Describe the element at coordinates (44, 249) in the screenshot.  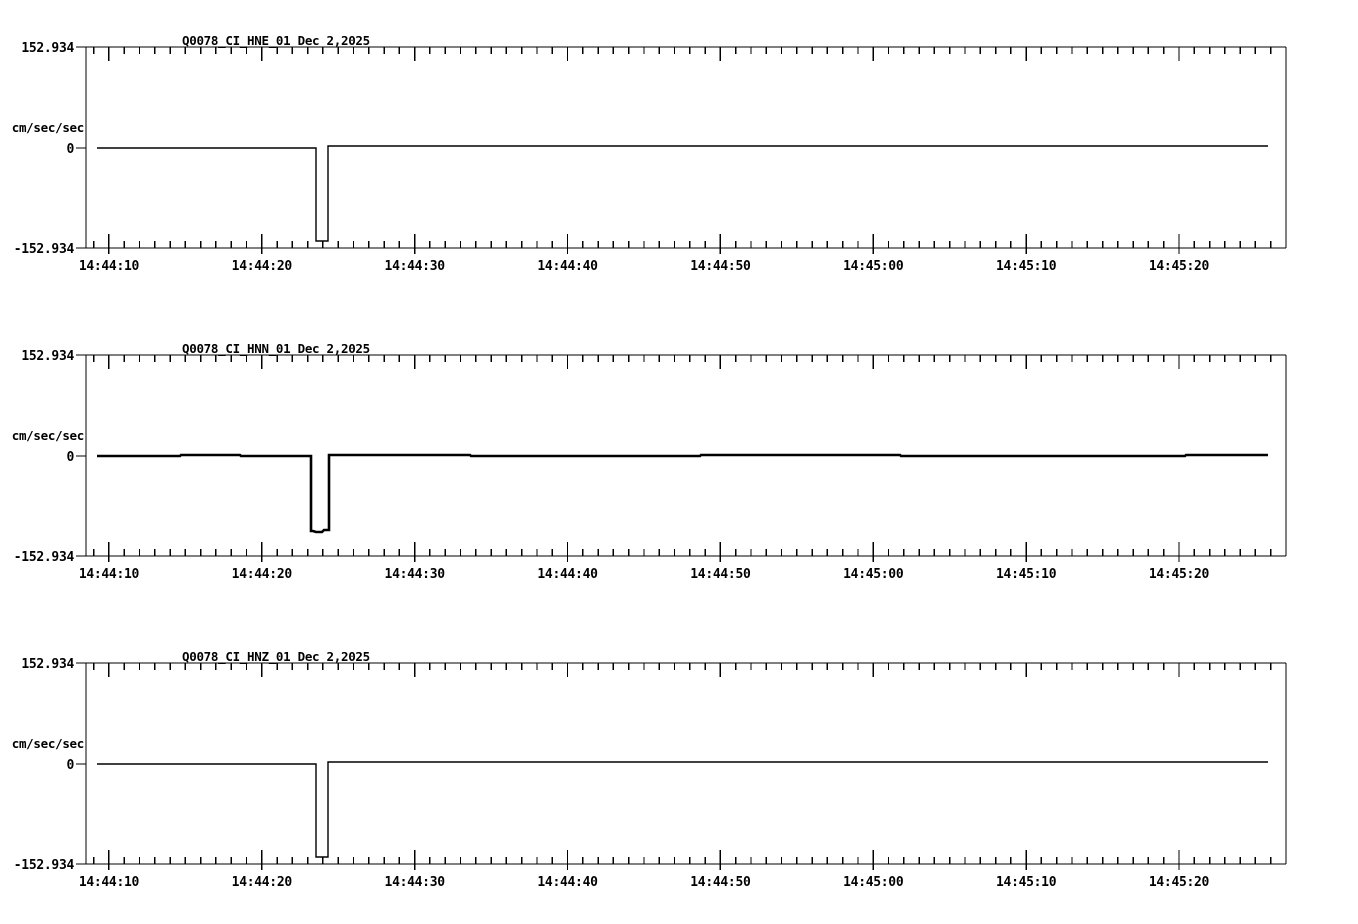
I see `y-axis-min-label-hne: -152.934` at that location.